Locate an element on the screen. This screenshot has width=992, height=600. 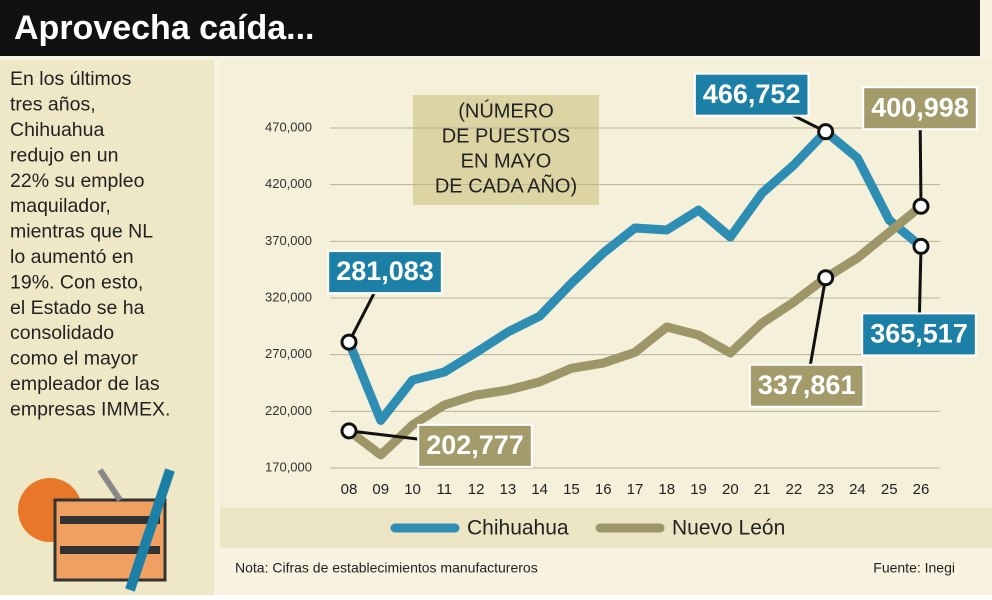
y-tick-label: 270,000 is located at coordinates (288, 353).